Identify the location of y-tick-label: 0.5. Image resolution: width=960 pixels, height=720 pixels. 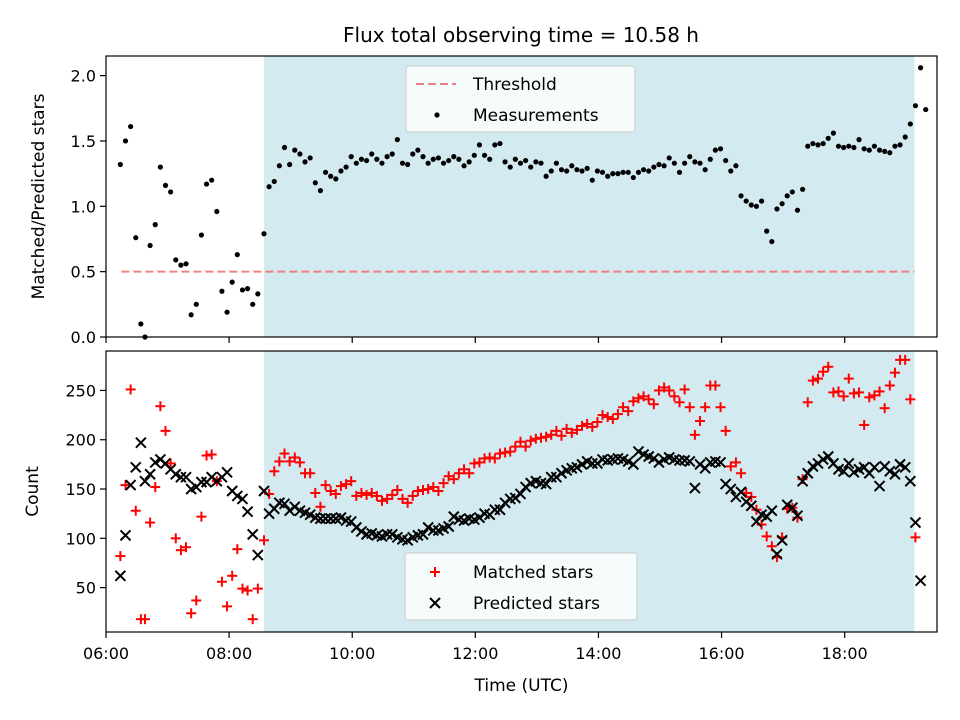
(83, 272).